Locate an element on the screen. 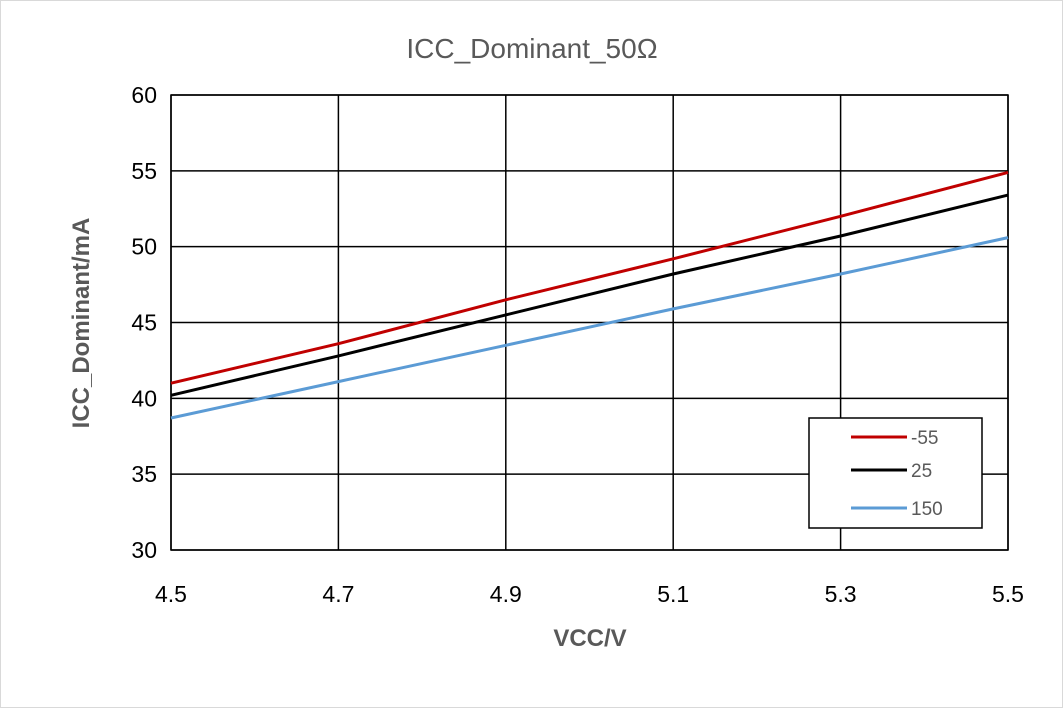  x-tick-label: 5.5 is located at coordinates (1008, 594).